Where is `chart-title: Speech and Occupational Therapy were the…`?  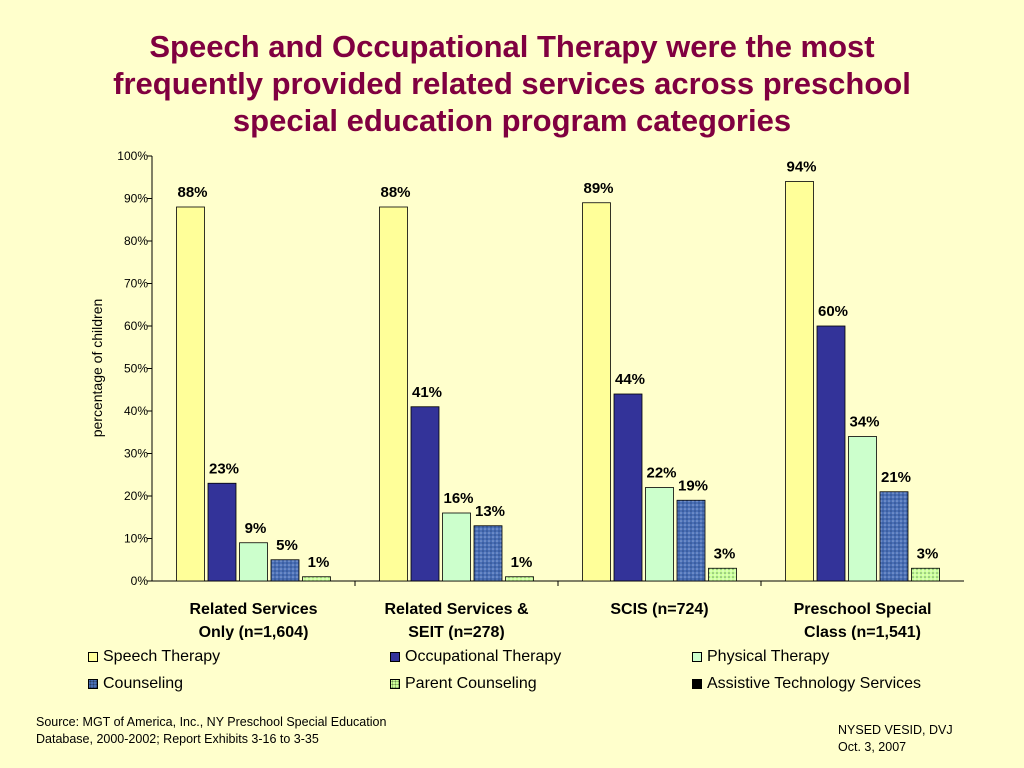 chart-title: Speech and Occupational Therapy were the… is located at coordinates (512, 83).